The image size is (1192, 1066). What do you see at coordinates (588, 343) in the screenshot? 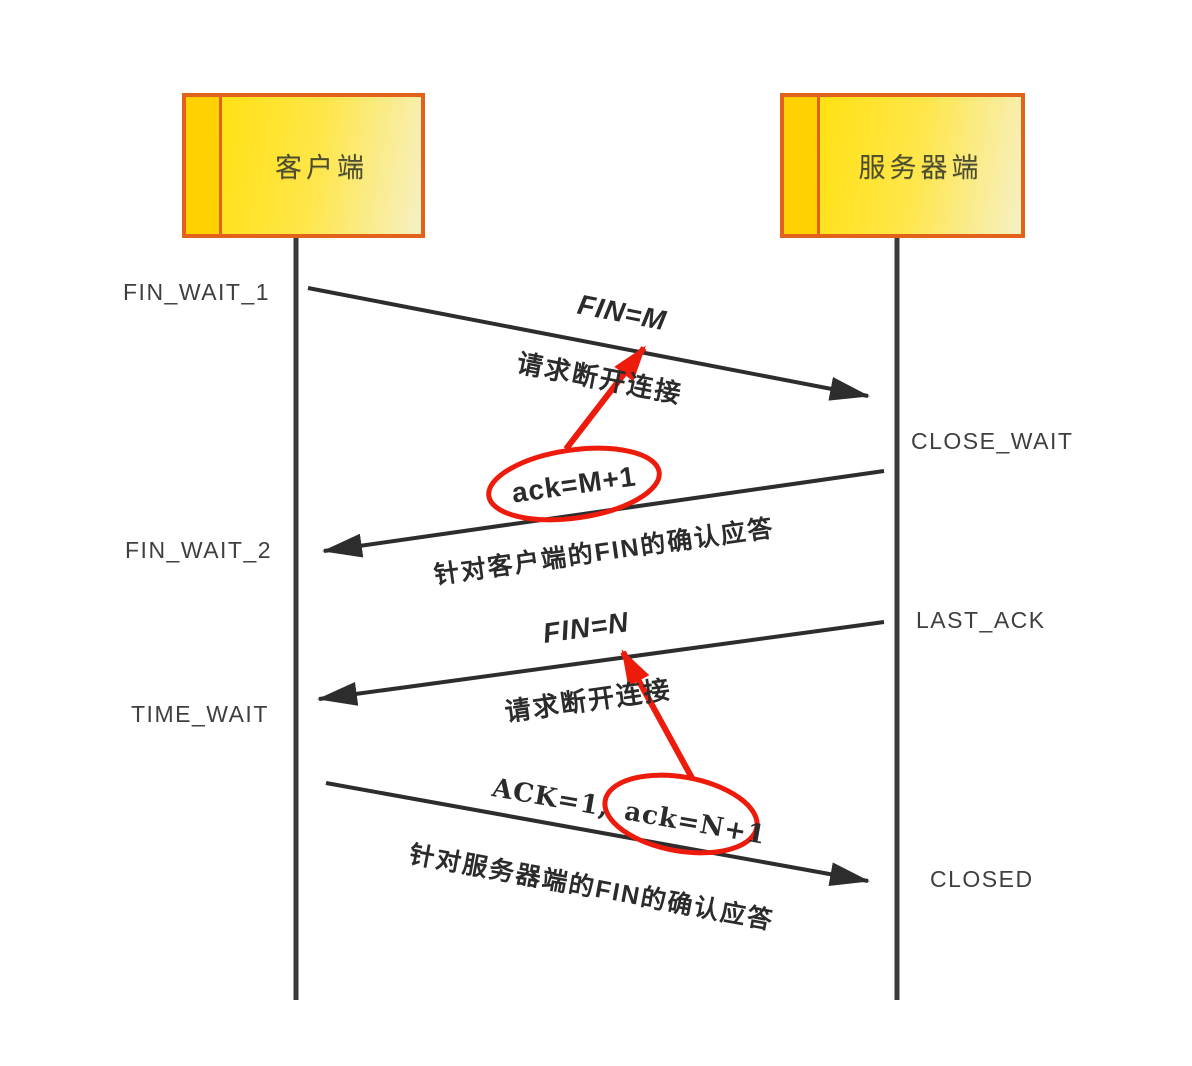
I see `message-arrow-fin-m` at bounding box center [588, 343].